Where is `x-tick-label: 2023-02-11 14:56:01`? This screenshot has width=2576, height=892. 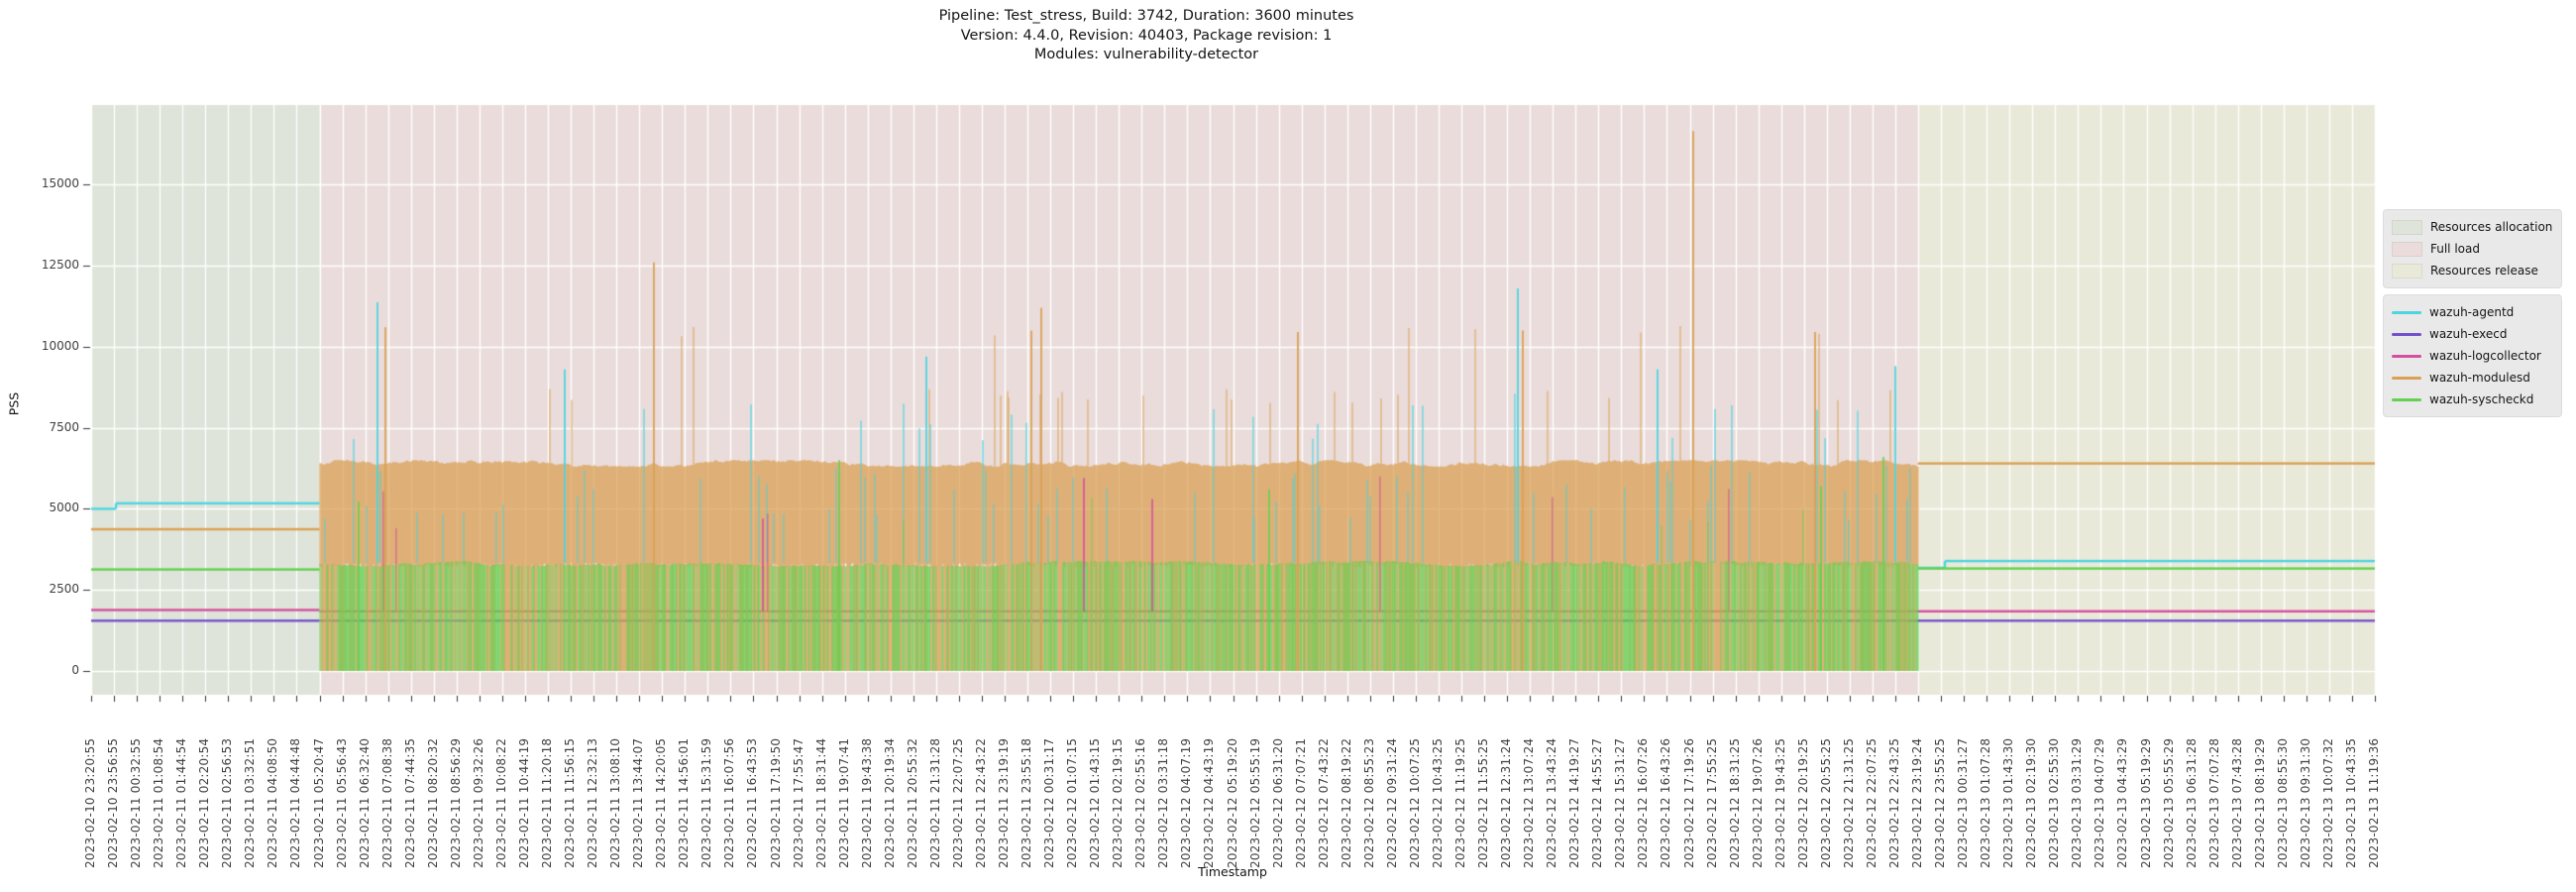
x-tick-label: 2023-02-11 14:56:01 is located at coordinates (684, 803).